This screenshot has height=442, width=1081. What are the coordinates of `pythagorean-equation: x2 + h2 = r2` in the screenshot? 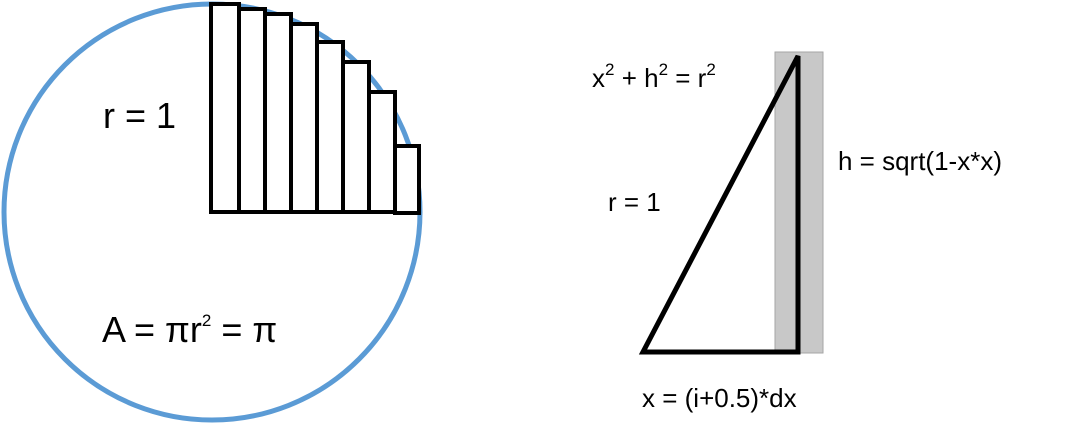 It's located at (654, 76).